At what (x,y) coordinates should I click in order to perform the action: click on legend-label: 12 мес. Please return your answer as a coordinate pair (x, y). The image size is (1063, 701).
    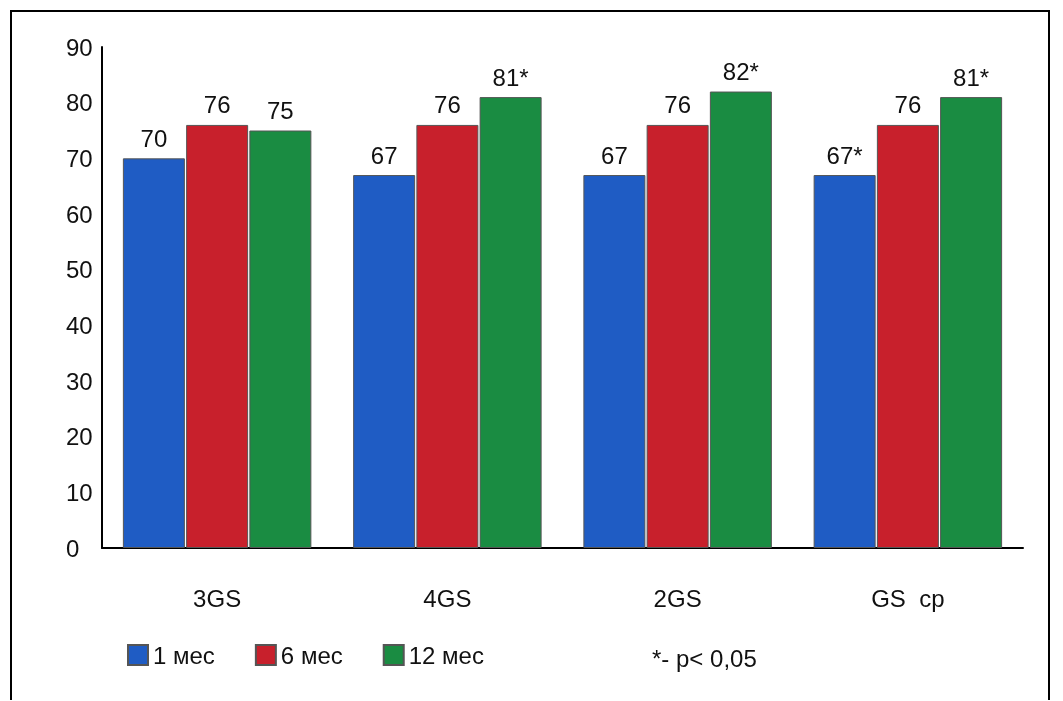
    Looking at the image, I should click on (446, 655).